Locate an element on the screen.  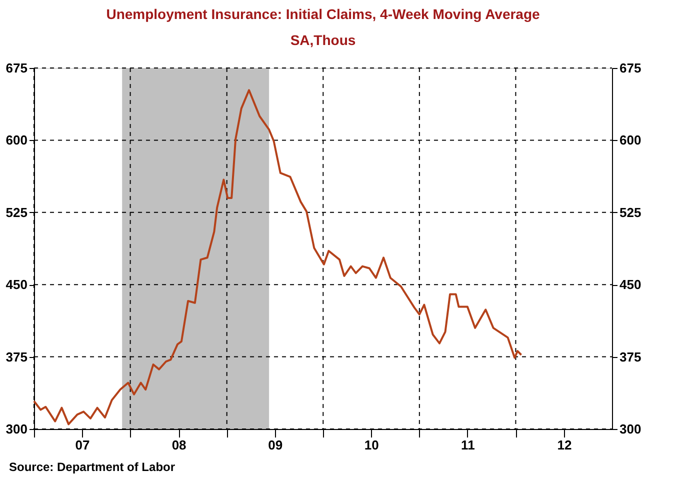
chart-subtitle: SA,Thous is located at coordinates (323, 40).